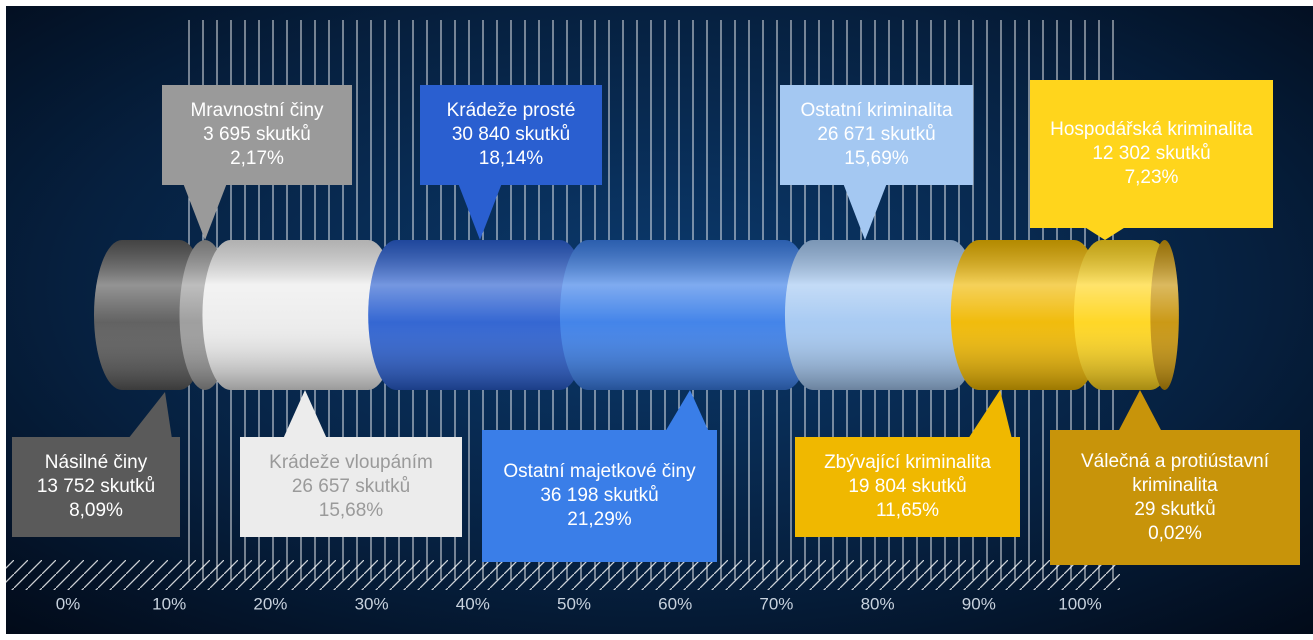  I want to click on callout-name: Hospodářská kriminalita, so click(1151, 129).